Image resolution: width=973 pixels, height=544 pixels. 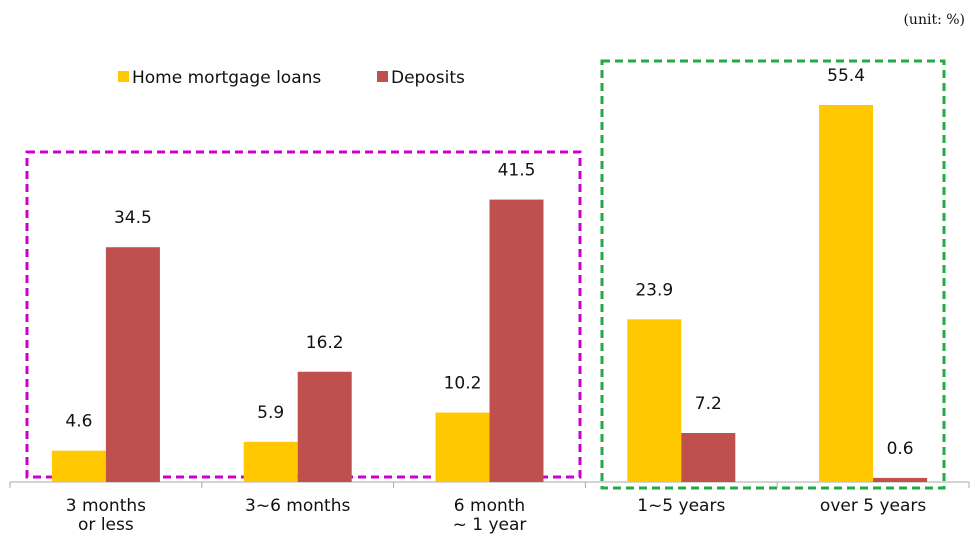 I want to click on legend-label: Deposits, so click(x=428, y=78).